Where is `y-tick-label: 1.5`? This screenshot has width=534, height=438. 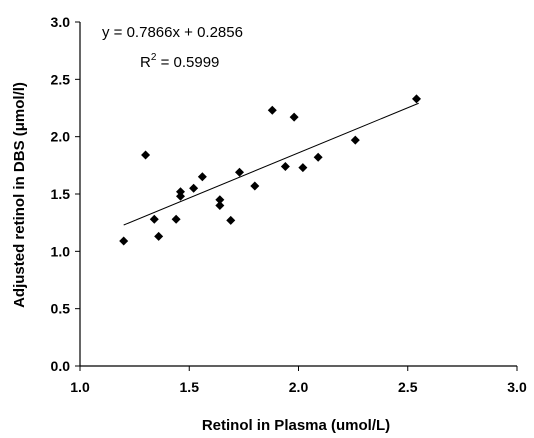
y-tick-label: 1.5 is located at coordinates (61, 194).